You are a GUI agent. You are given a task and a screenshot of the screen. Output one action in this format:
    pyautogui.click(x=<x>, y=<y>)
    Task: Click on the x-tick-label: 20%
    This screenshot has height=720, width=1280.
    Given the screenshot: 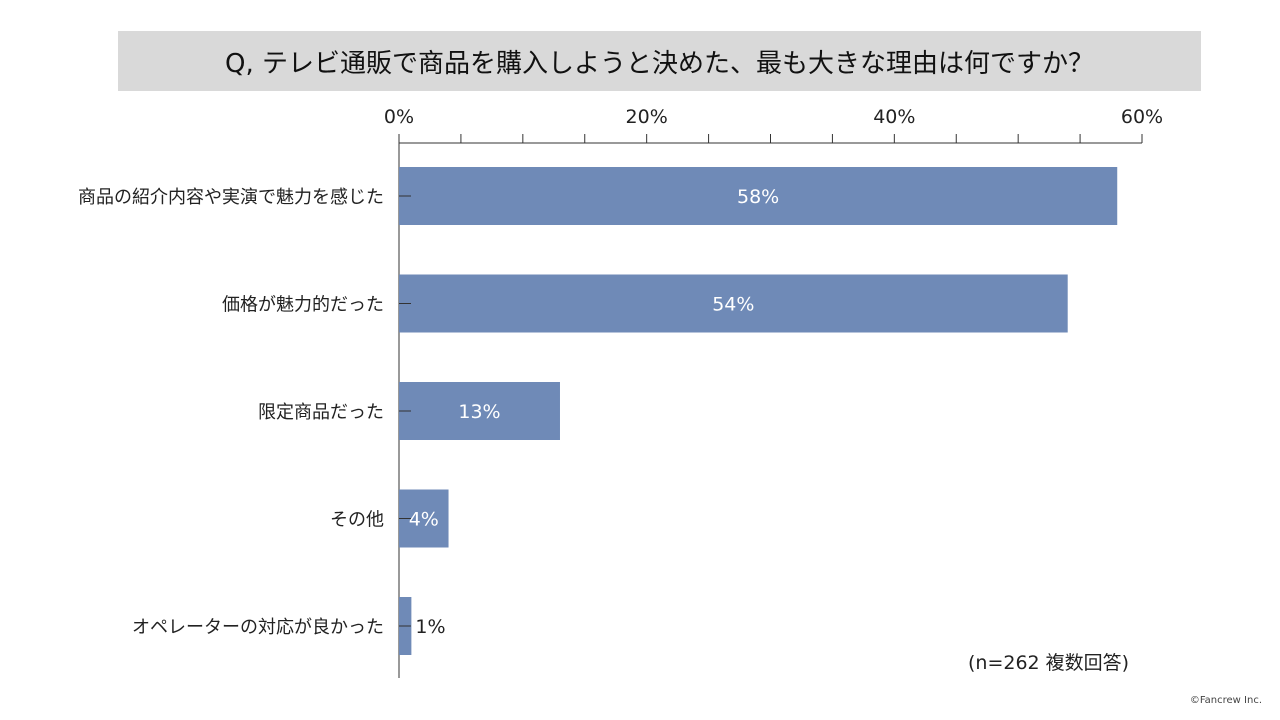 What is the action you would take?
    pyautogui.click(x=647, y=117)
    